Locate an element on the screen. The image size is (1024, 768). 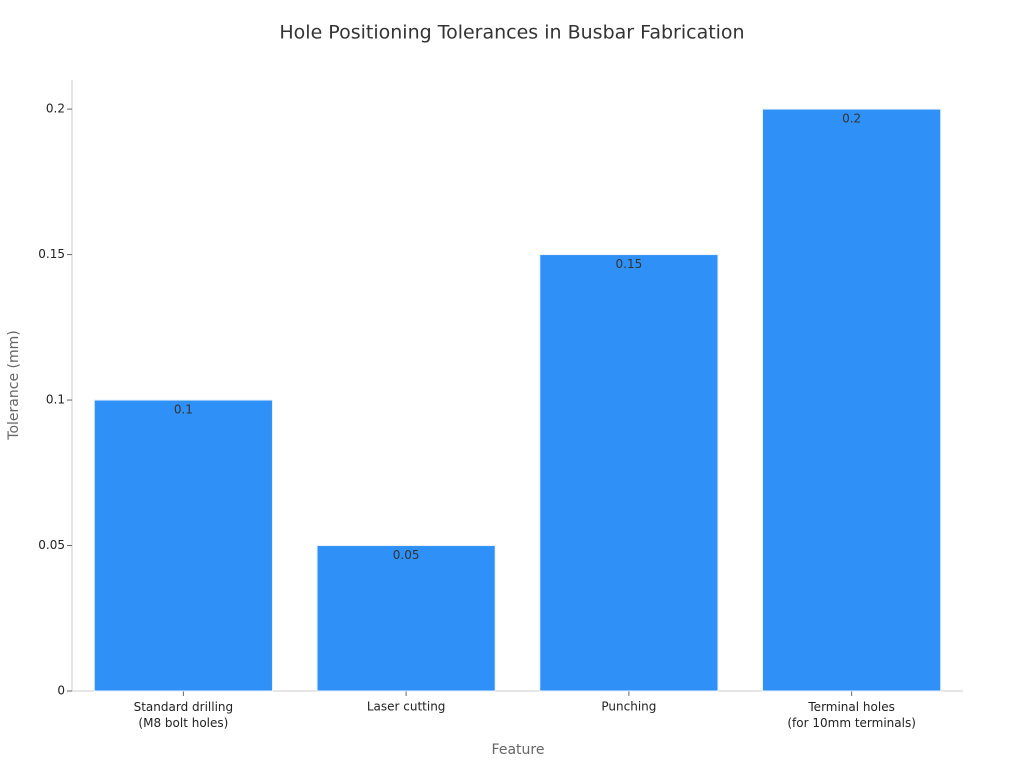
value-label: 0.2 is located at coordinates (851, 119).